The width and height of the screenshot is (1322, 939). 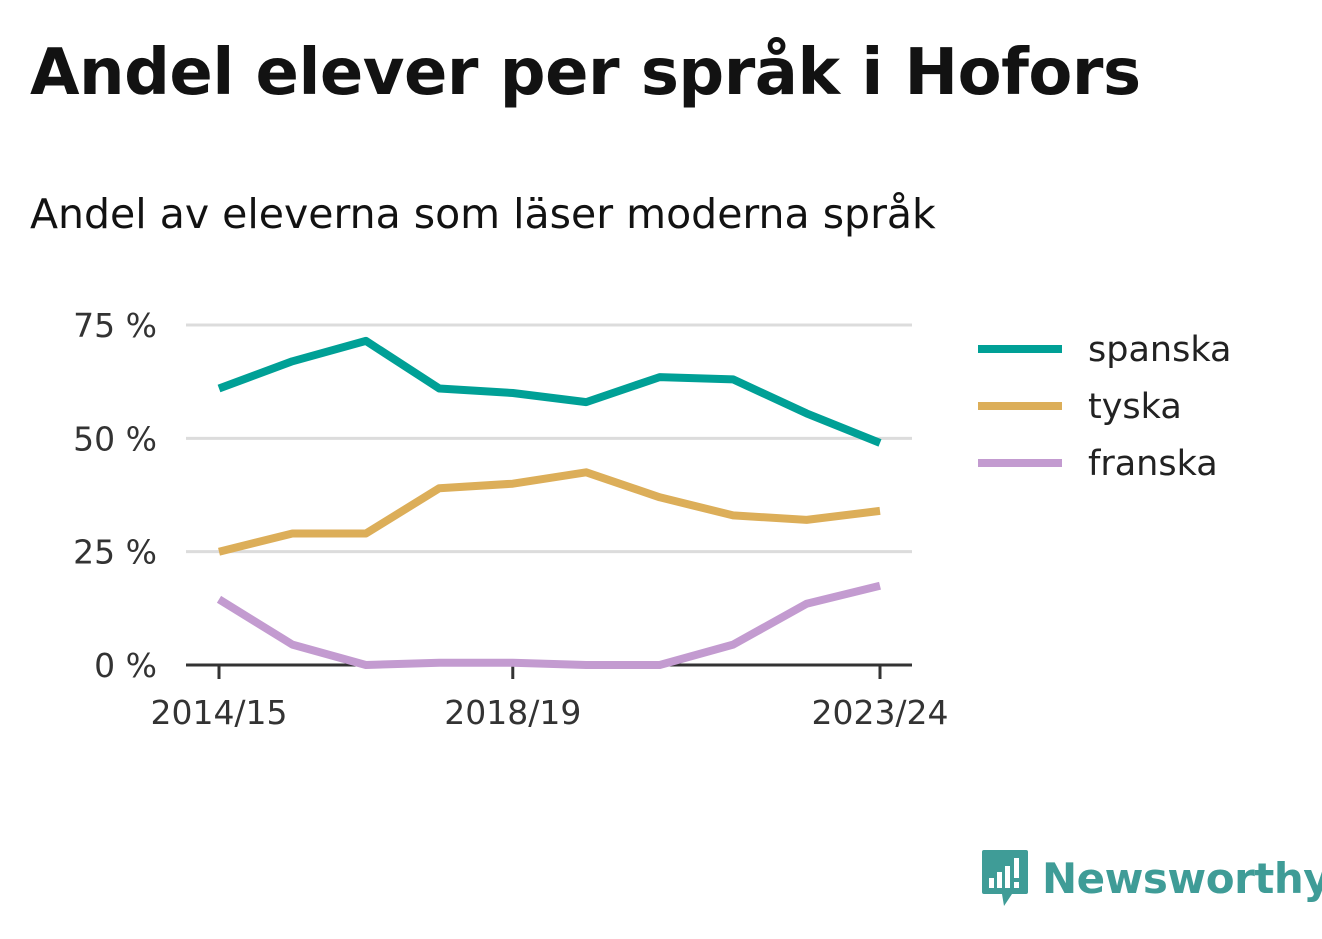 I want to click on series-line-franska, so click(x=548, y=625).